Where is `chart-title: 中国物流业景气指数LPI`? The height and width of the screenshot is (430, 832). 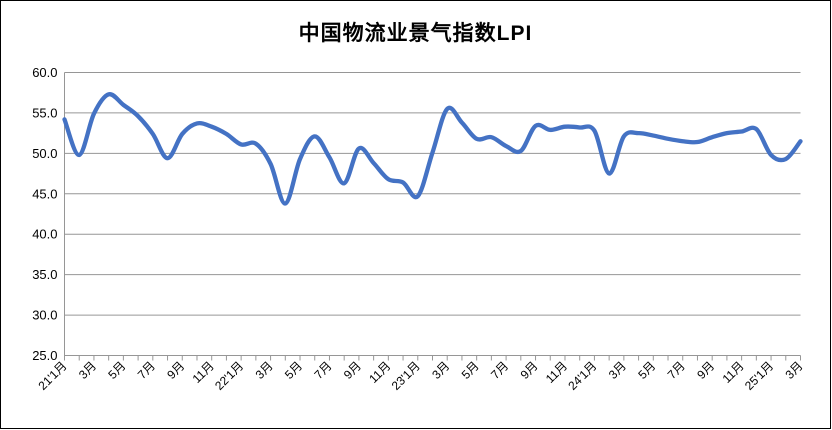 chart-title: 中国物流业景气指数LPI is located at coordinates (415, 33).